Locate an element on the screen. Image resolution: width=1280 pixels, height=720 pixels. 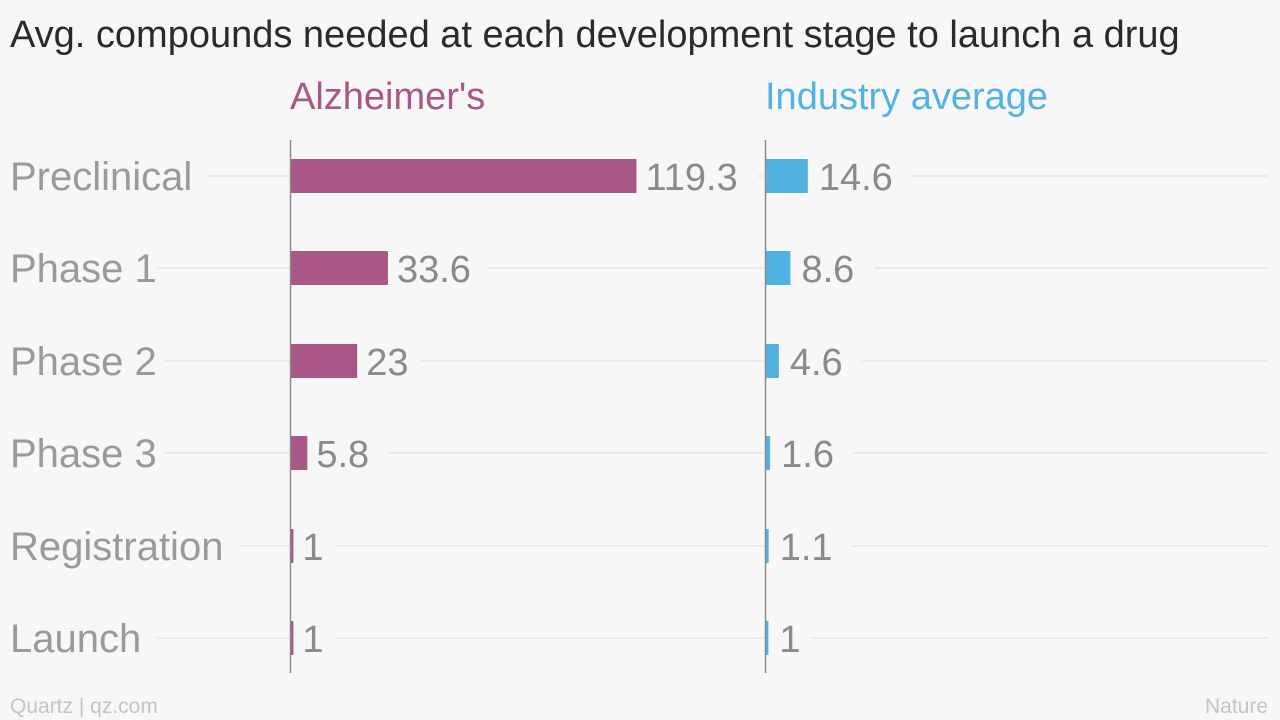
category-label-registration: Registration is located at coordinates (116, 547).